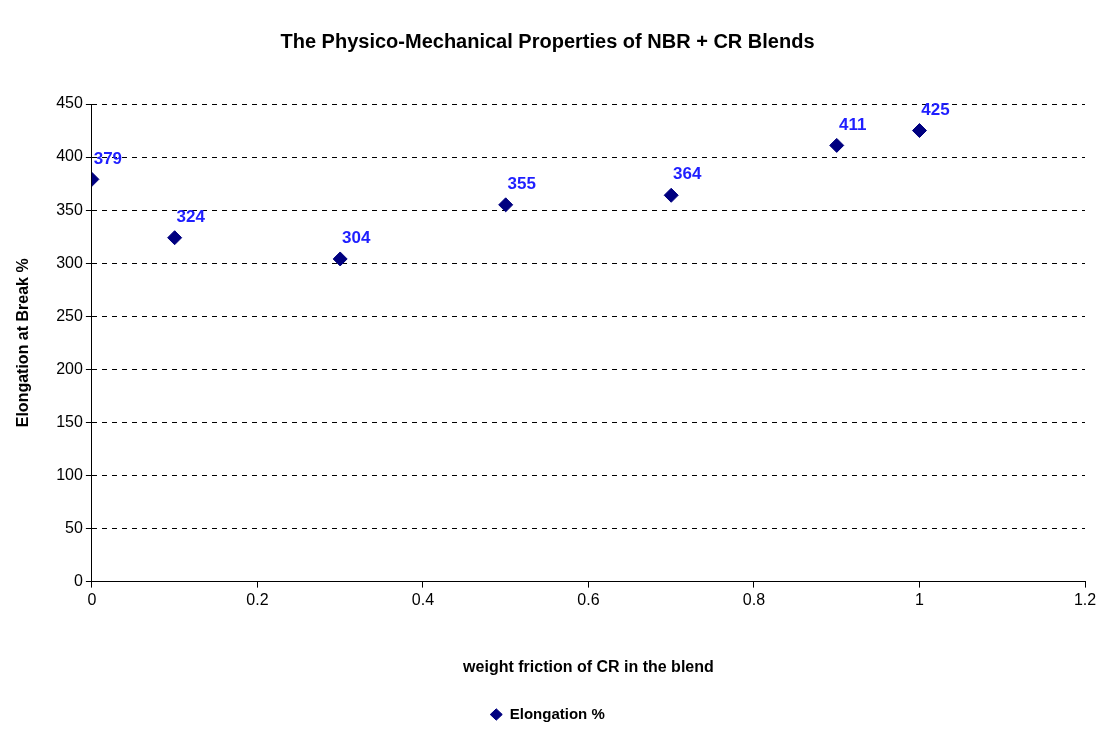 The width and height of the screenshot is (1115, 742). What do you see at coordinates (108, 158) in the screenshot?
I see `data-label: 379` at bounding box center [108, 158].